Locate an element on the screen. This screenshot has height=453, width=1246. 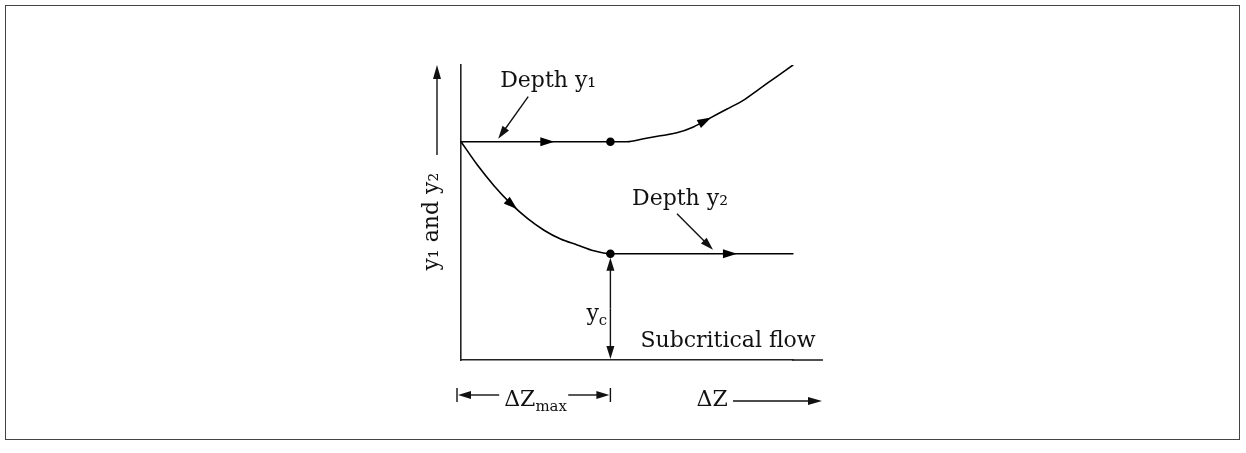
series-label: Depth y₂ is located at coordinates (680, 198).